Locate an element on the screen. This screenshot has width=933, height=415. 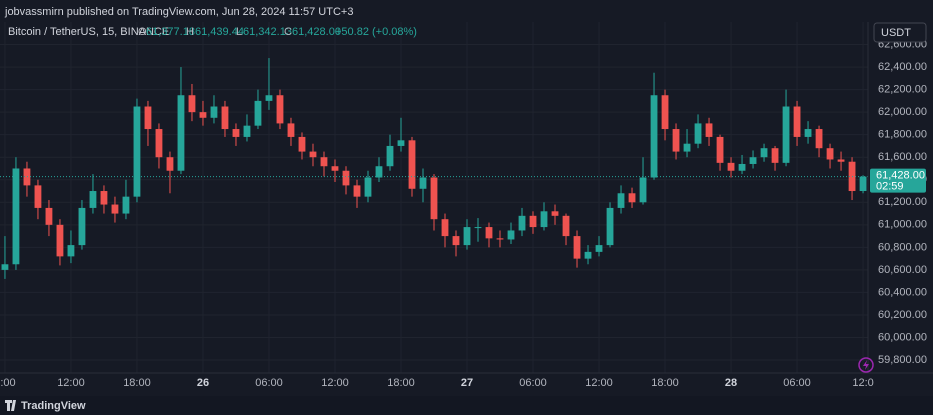
x-tick-label: 27 is located at coordinates (467, 383).